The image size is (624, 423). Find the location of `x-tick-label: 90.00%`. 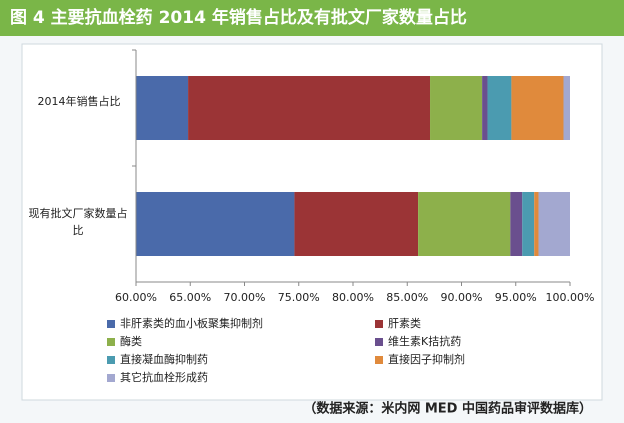

x-tick-label: 90.00% is located at coordinates (462, 297).